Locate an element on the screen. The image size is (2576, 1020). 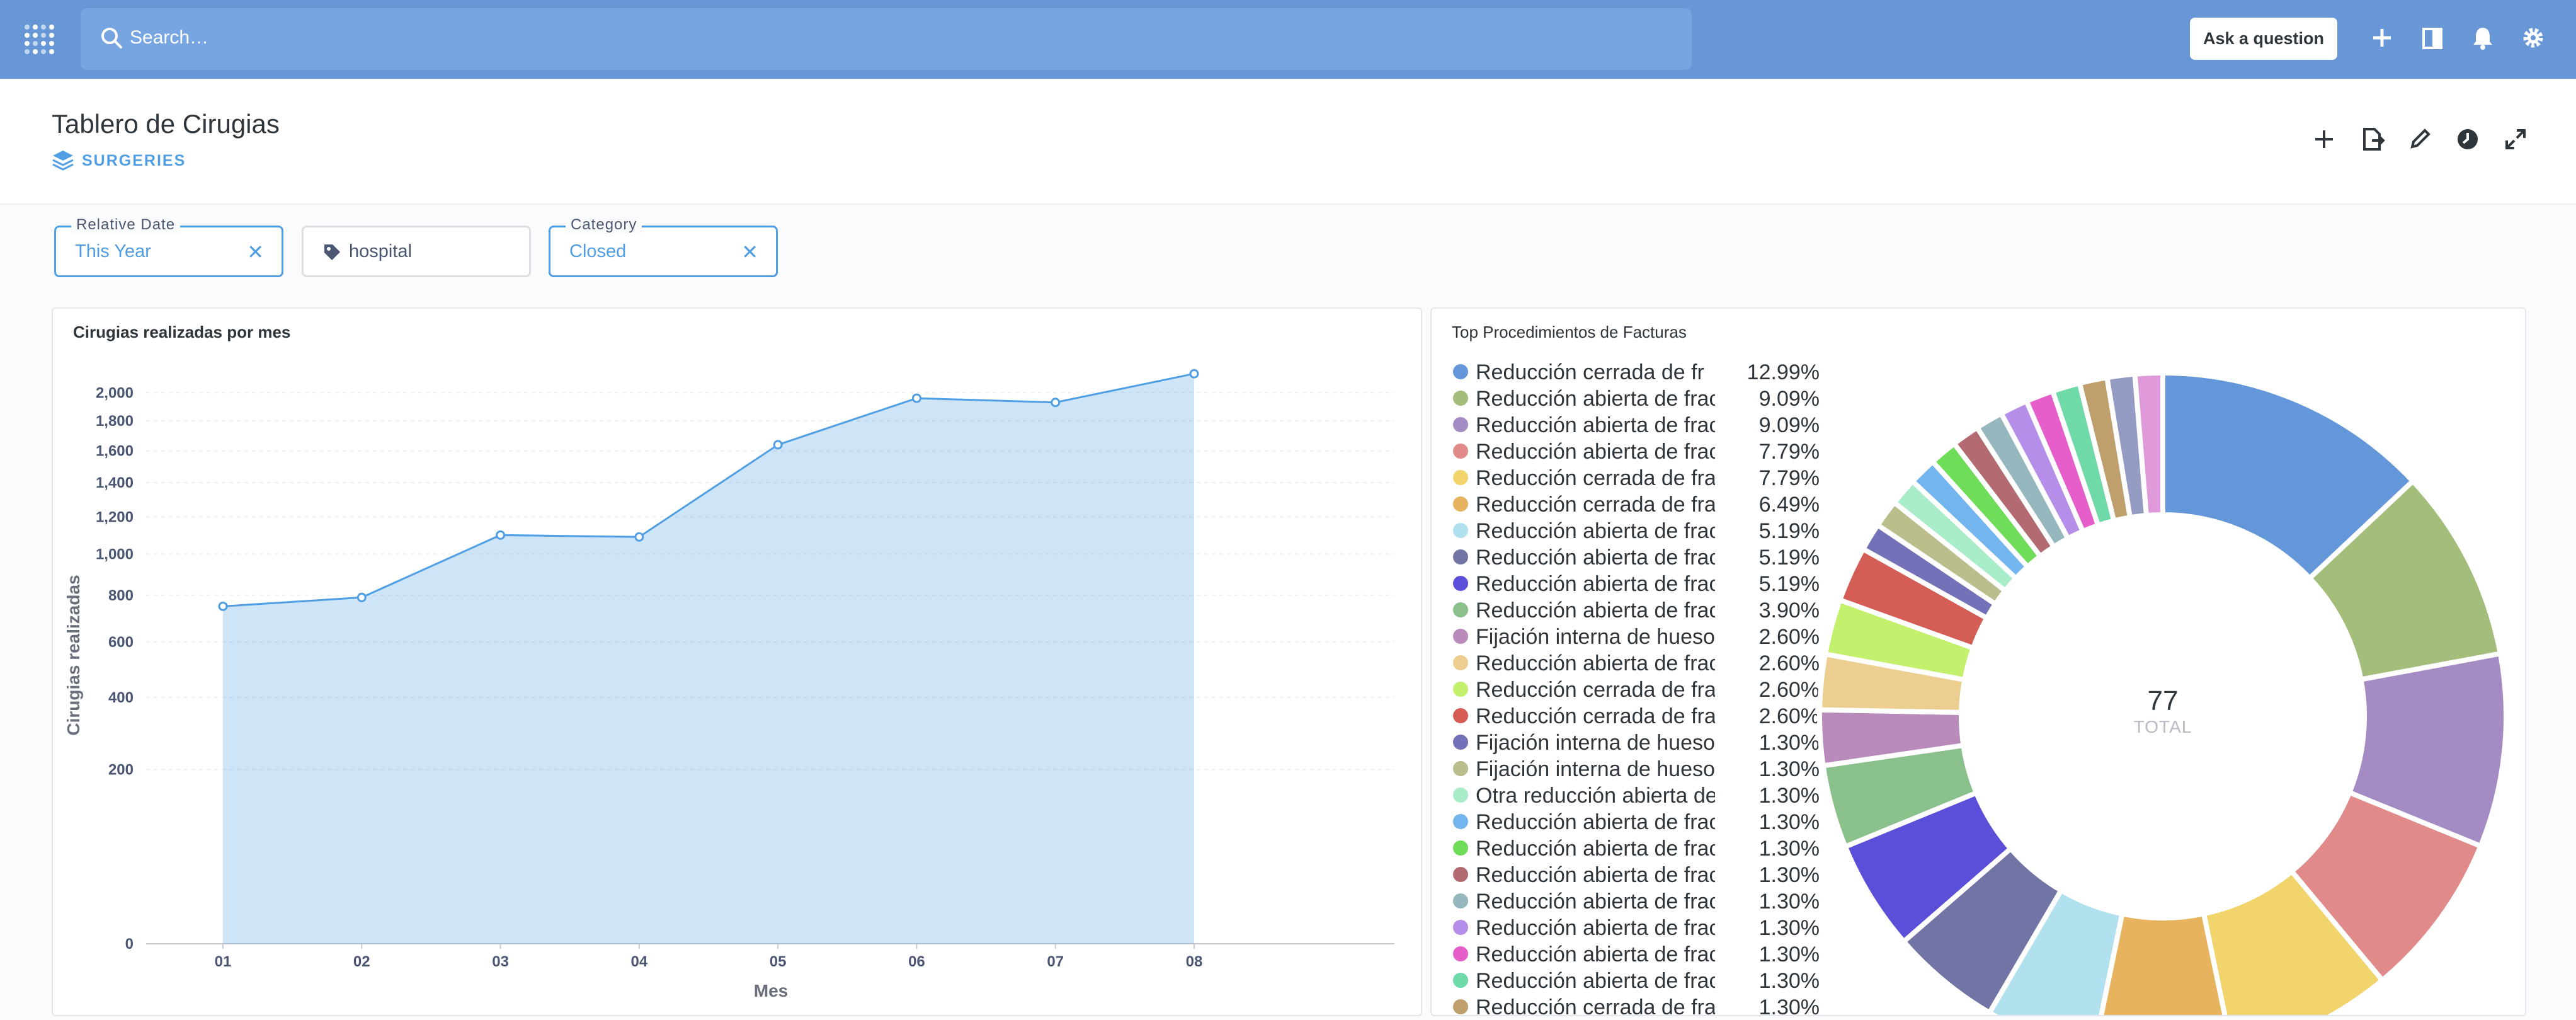
legend-item: Reducción abierta de frac 7.79% is located at coordinates (1635, 450).